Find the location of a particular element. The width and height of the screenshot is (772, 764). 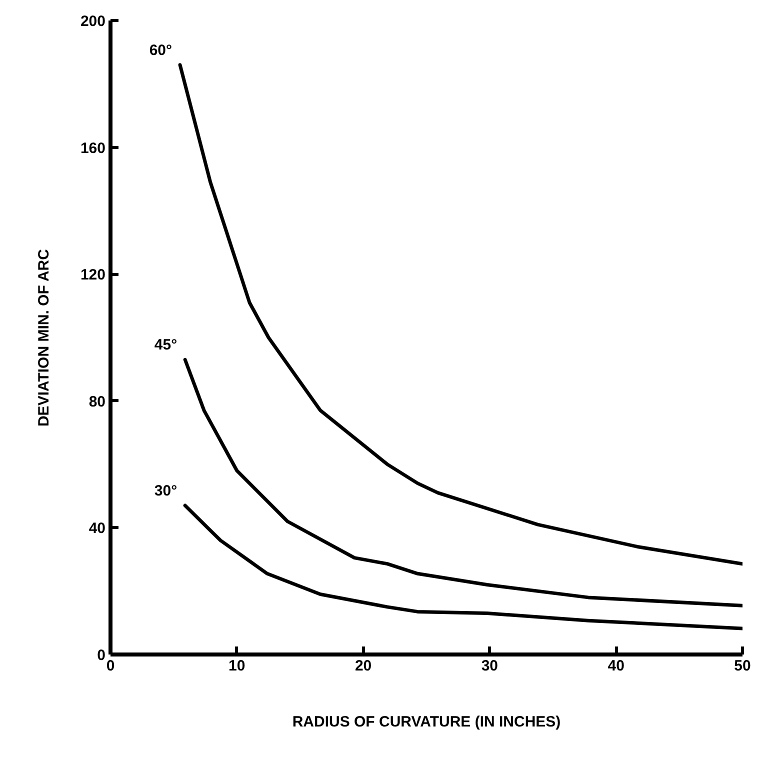

y-tick-label: 0 is located at coordinates (101, 655).